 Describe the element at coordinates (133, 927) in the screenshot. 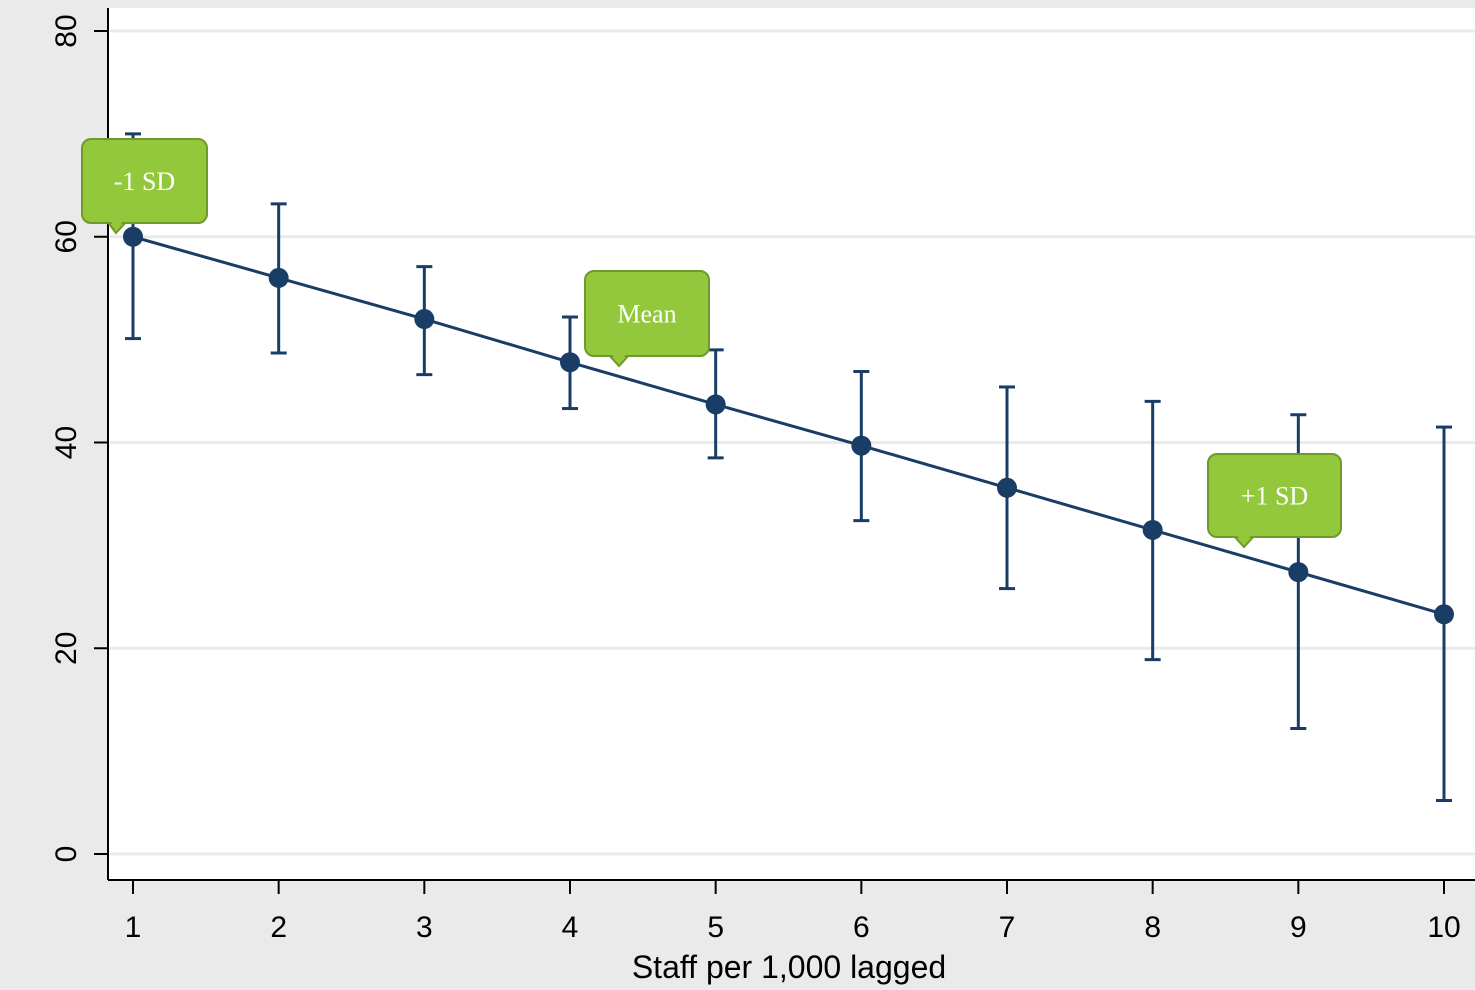

I see `x-tick-label: 1` at that location.